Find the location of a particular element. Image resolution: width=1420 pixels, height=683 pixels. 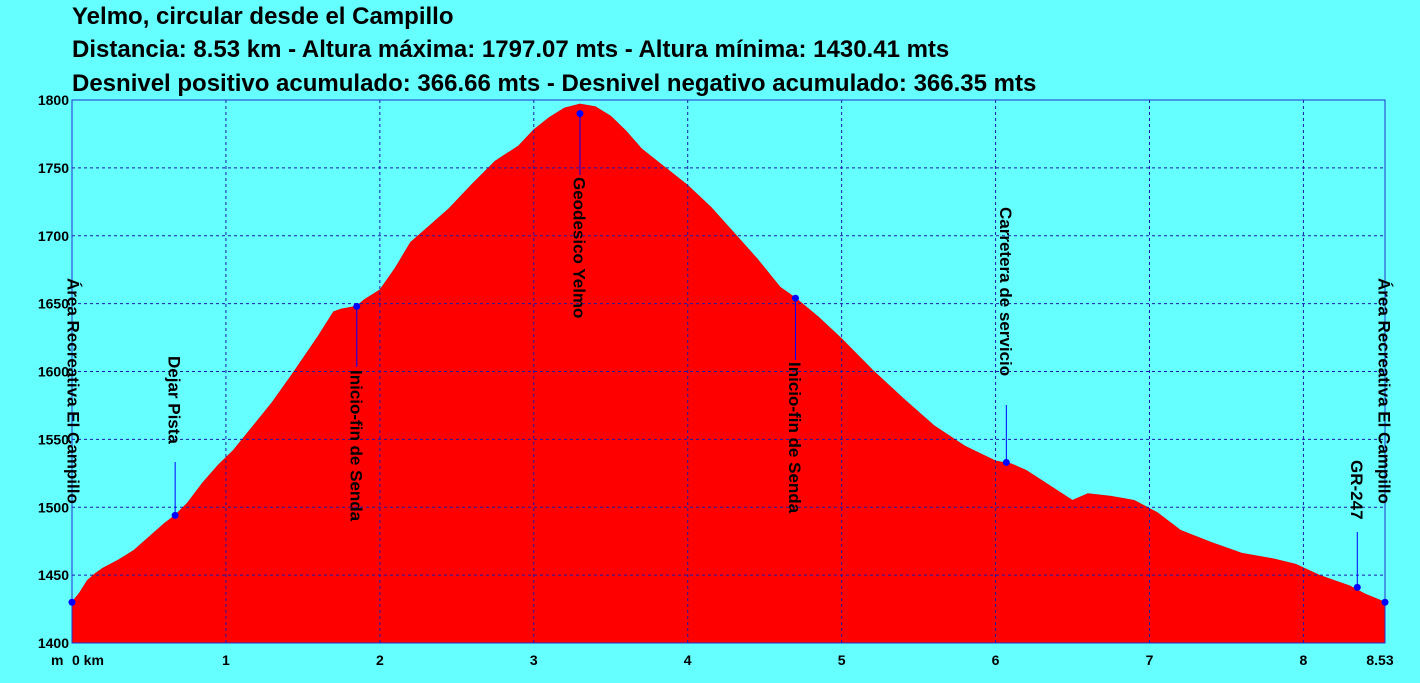

x-tick-label: 4 is located at coordinates (688, 660).